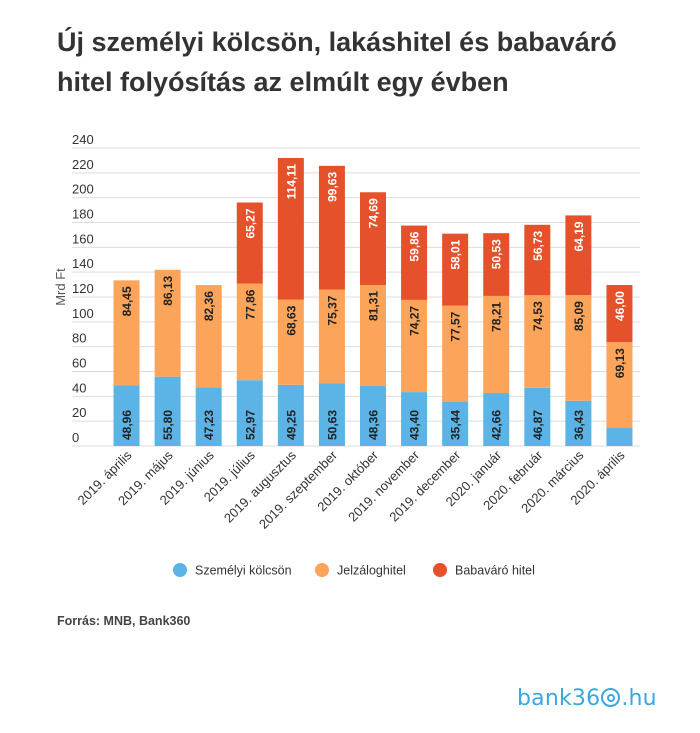 Image resolution: width=700 pixels, height=733 pixels. I want to click on data-label: 35,44, so click(456, 425).